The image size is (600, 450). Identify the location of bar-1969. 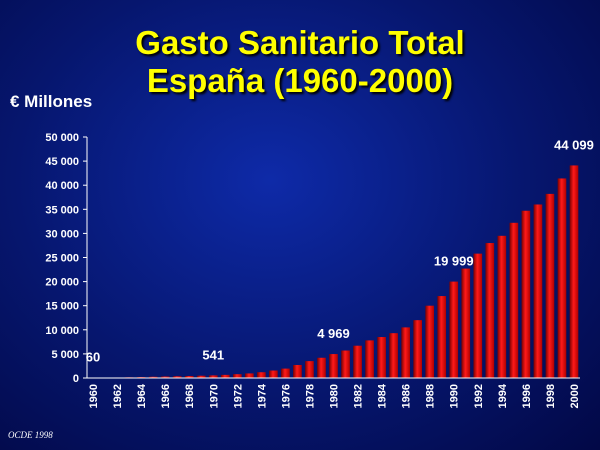
(201, 376).